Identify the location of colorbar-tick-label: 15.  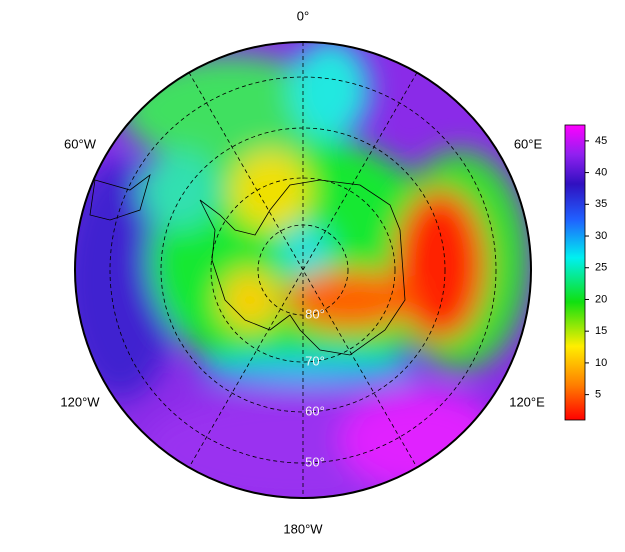
(601, 331).